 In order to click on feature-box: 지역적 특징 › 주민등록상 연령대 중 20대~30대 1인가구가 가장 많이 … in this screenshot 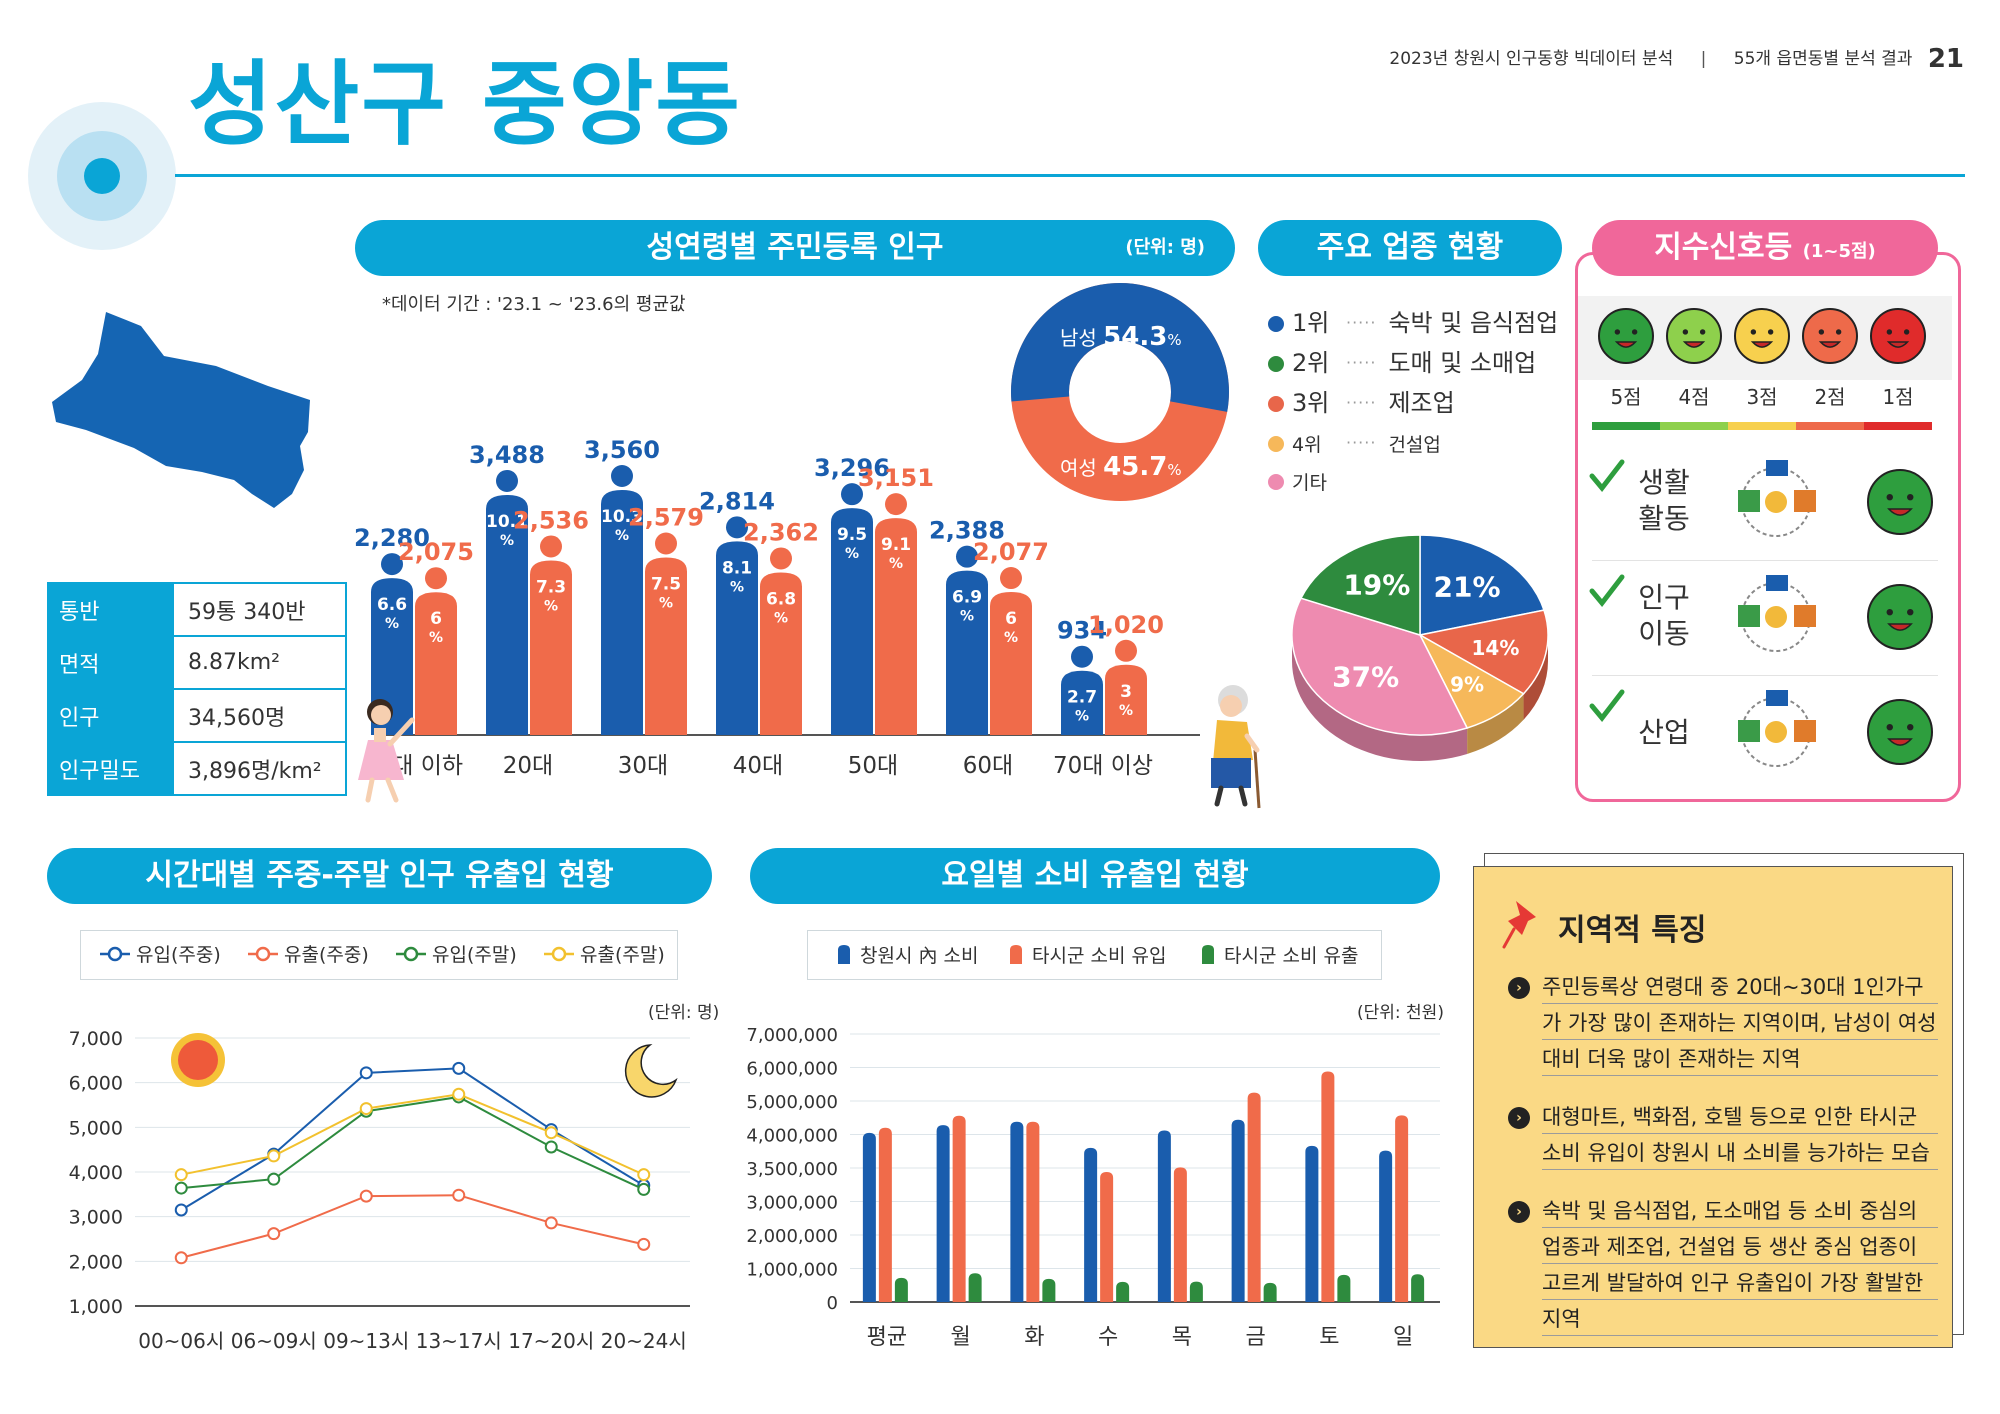, I will do `click(1713, 1107)`.